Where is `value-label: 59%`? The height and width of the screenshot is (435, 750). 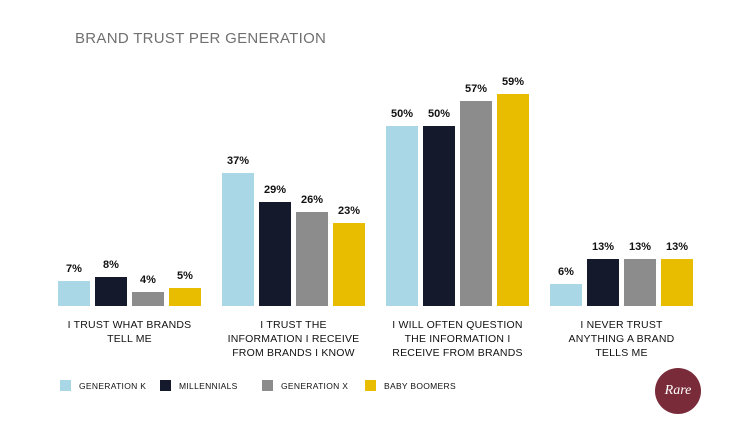 value-label: 59% is located at coordinates (513, 81).